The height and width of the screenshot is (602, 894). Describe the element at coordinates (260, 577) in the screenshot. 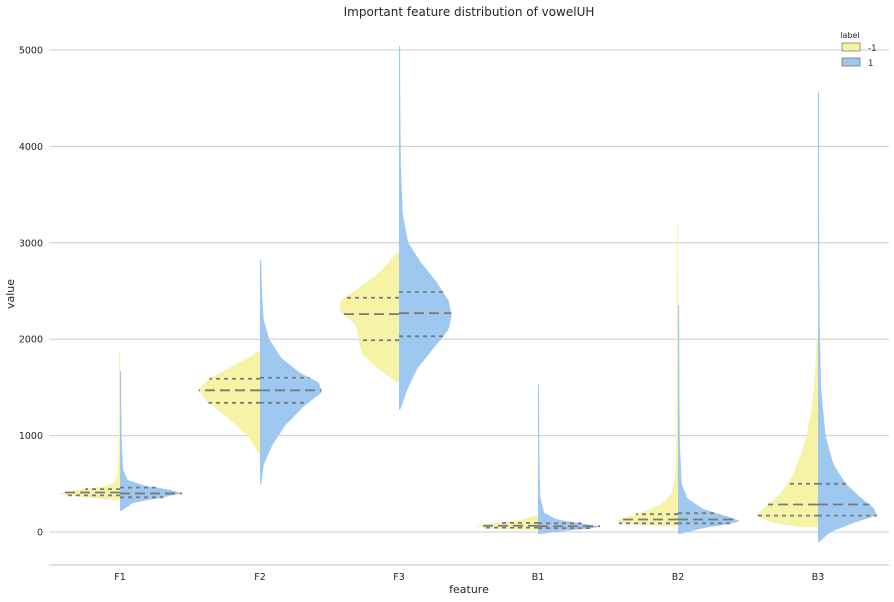

I see `x-tick-label-f2: F2` at that location.